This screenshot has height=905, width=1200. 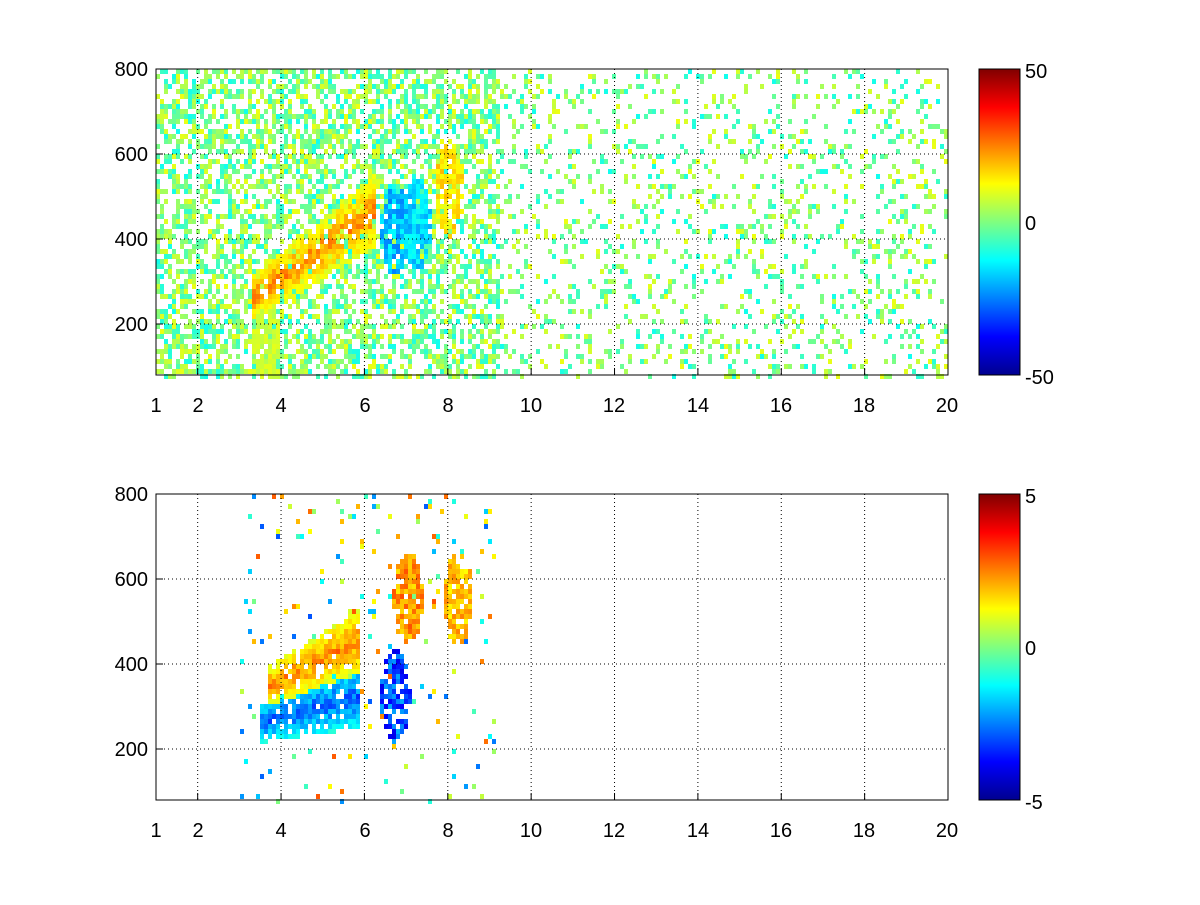 What do you see at coordinates (155, 406) in the screenshot?
I see `x-tick-label: 1` at bounding box center [155, 406].